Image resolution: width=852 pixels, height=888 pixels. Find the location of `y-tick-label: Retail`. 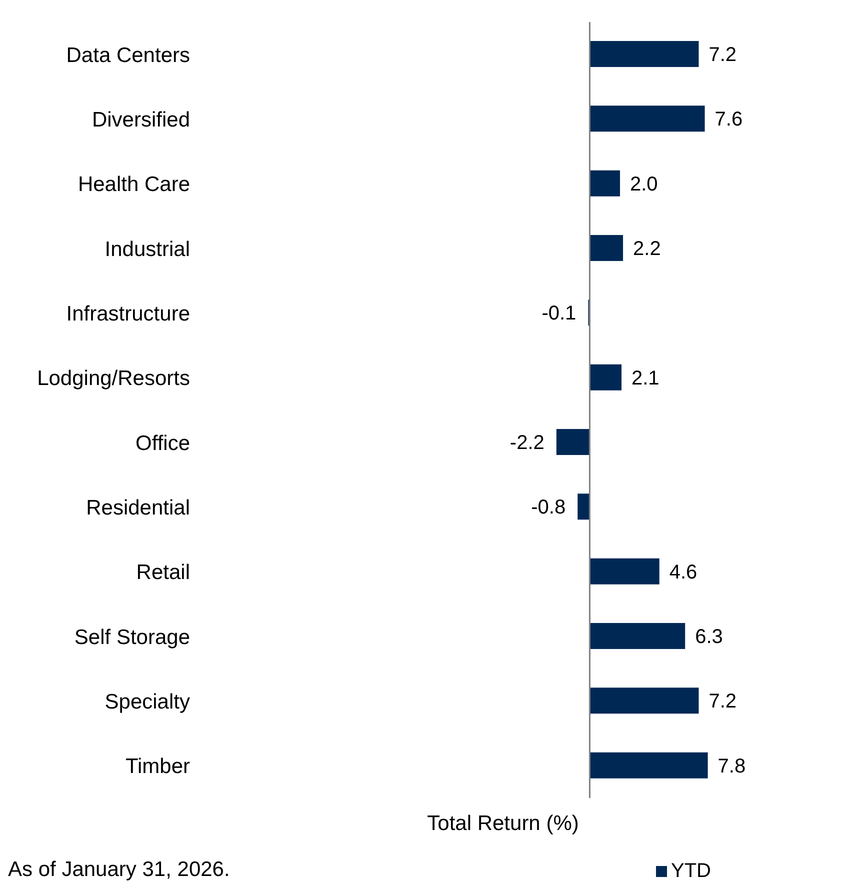

y-tick-label: Retail is located at coordinates (163, 572).